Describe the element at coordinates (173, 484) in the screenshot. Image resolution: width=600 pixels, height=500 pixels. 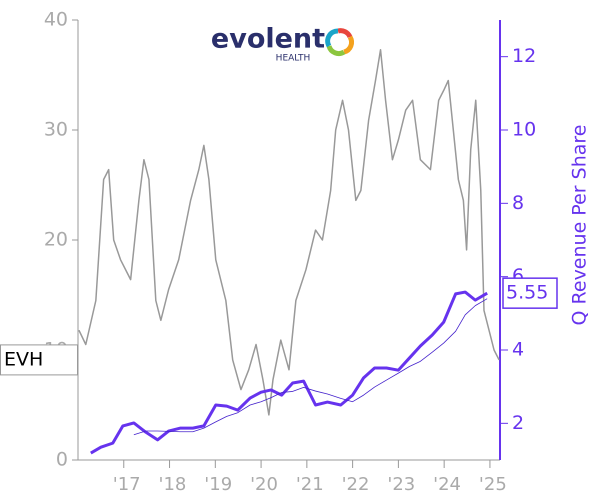
I see `x-tick-label: '18` at that location.